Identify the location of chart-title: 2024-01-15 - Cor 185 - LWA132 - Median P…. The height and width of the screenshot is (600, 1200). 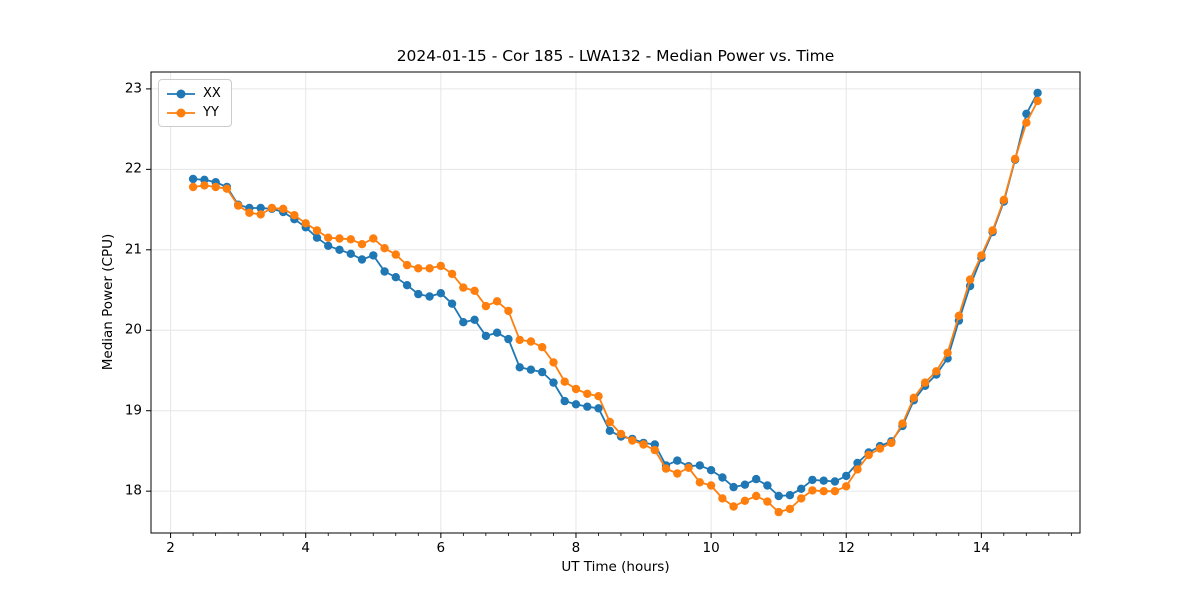
(615, 56).